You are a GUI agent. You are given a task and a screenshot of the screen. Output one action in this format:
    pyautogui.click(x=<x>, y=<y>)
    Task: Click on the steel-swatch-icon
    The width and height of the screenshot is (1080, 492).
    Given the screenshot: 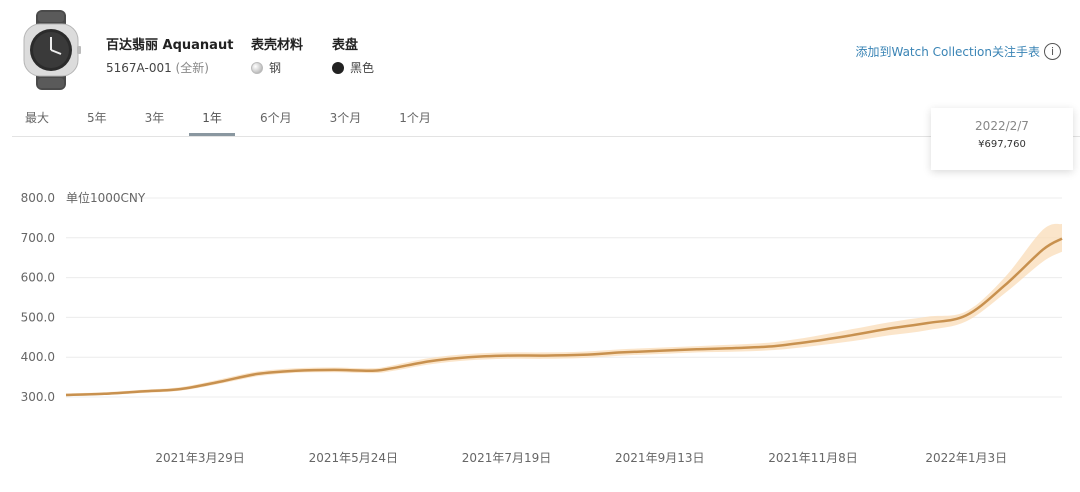 What is the action you would take?
    pyautogui.click(x=257, y=67)
    